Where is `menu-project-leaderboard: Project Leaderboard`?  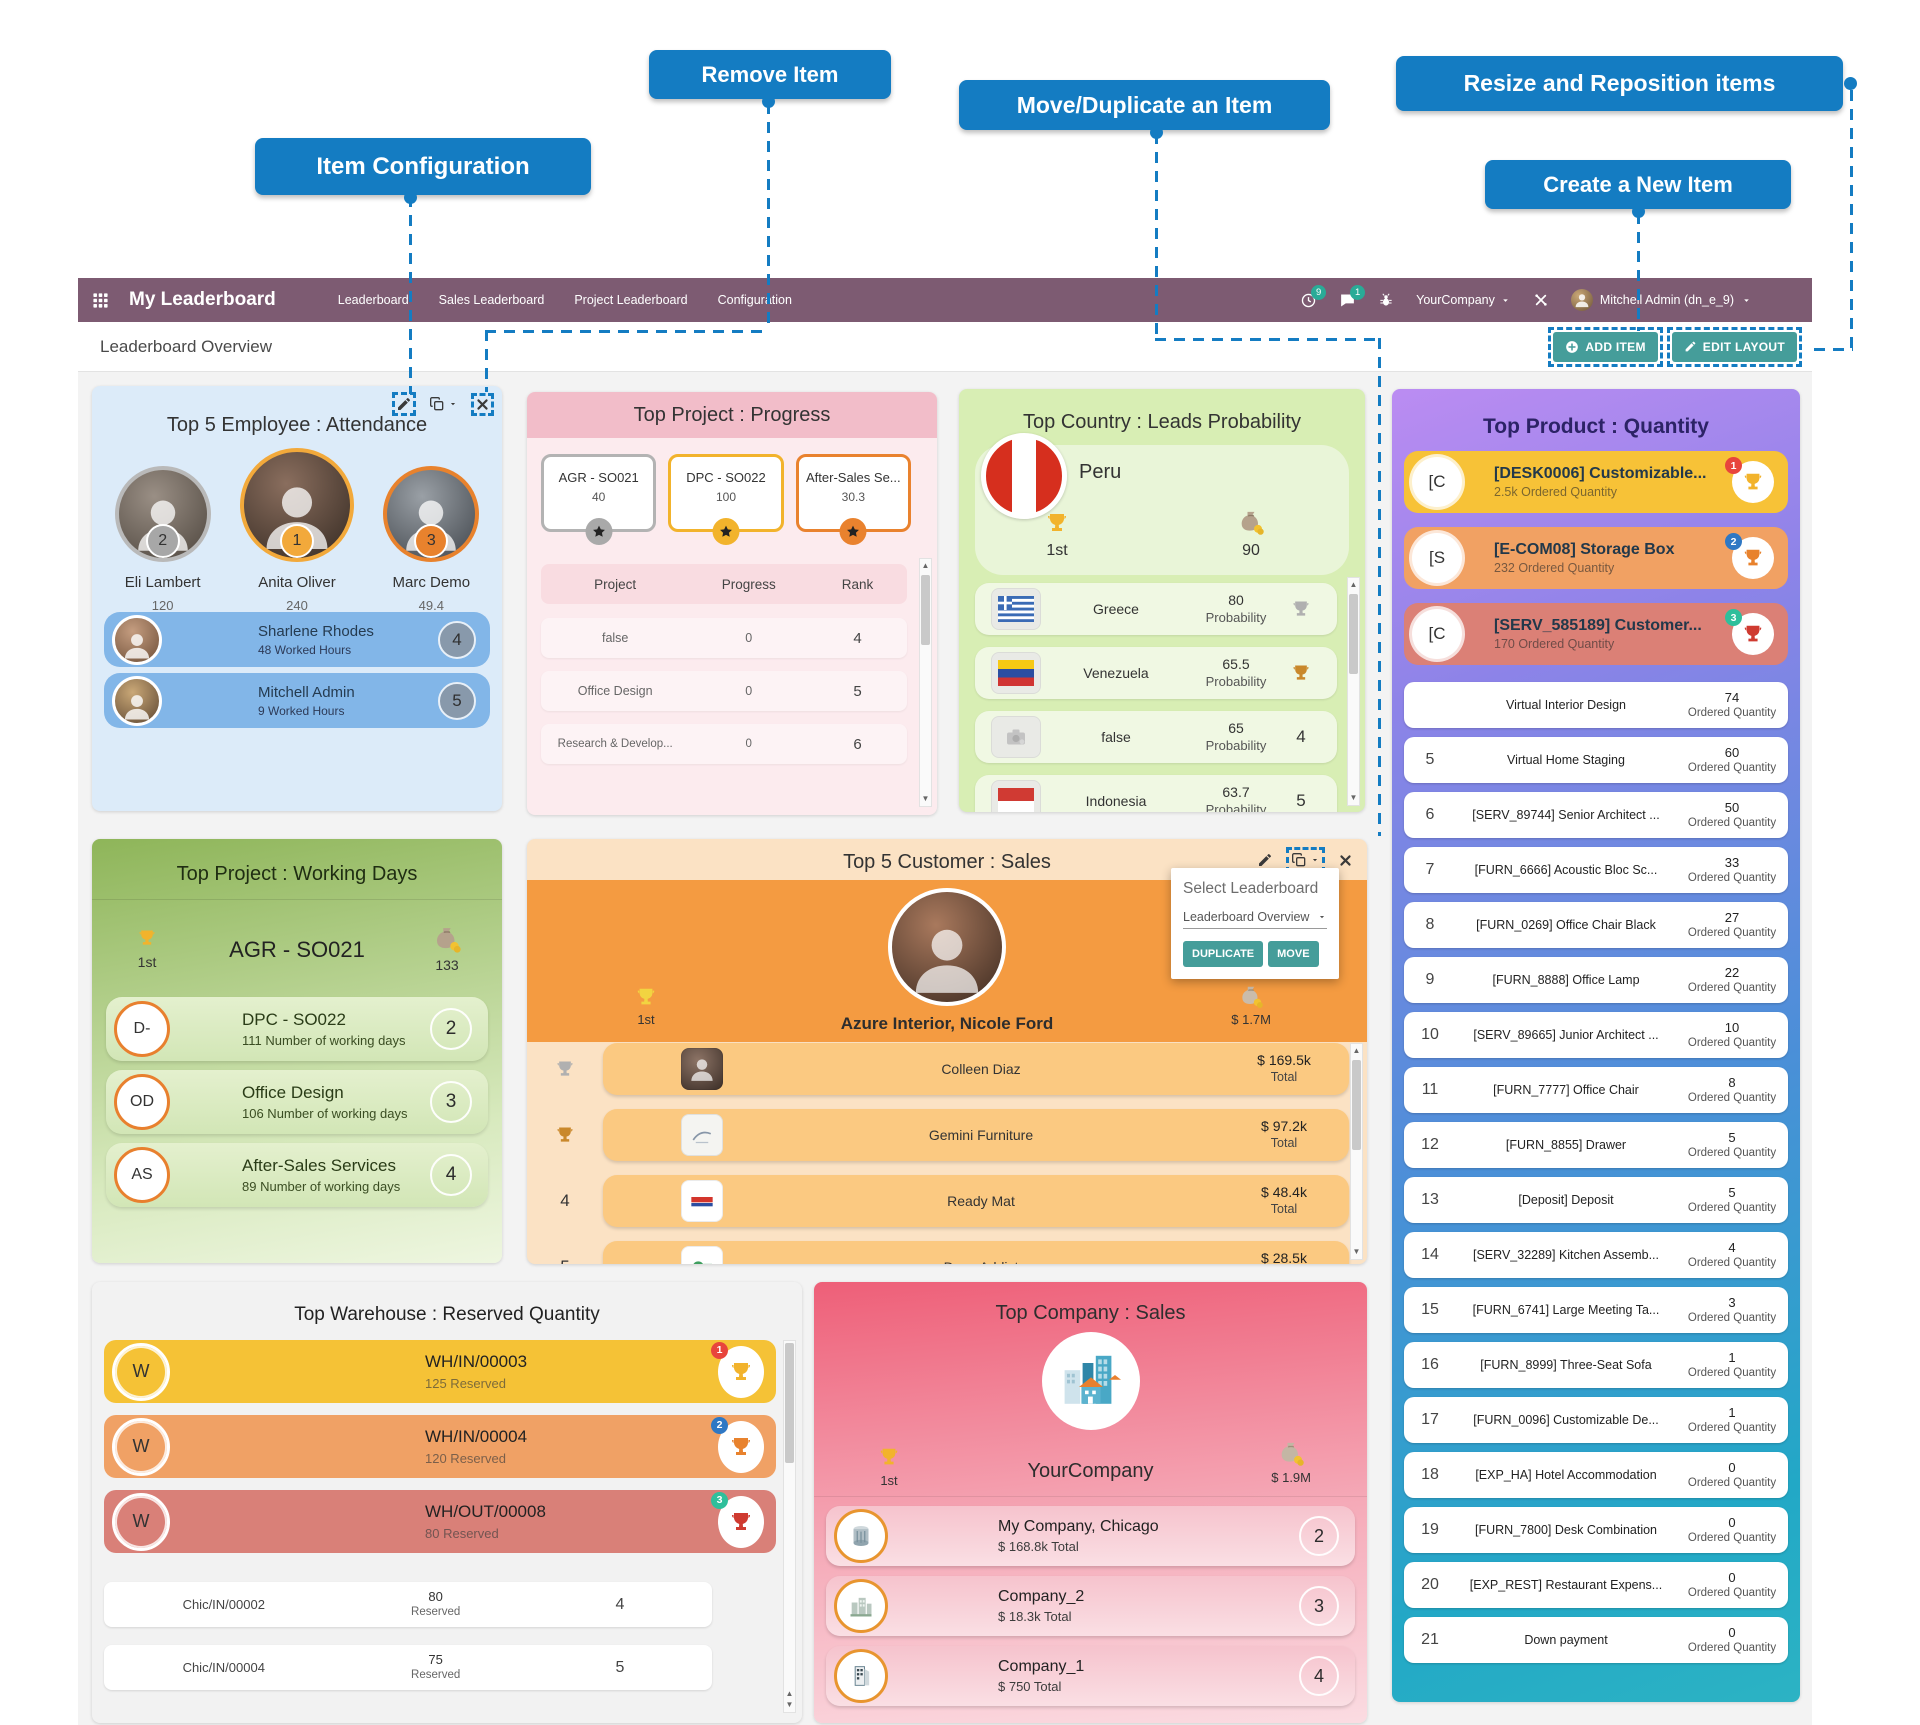
menu-project-leaderboard: Project Leaderboard is located at coordinates (631, 300).